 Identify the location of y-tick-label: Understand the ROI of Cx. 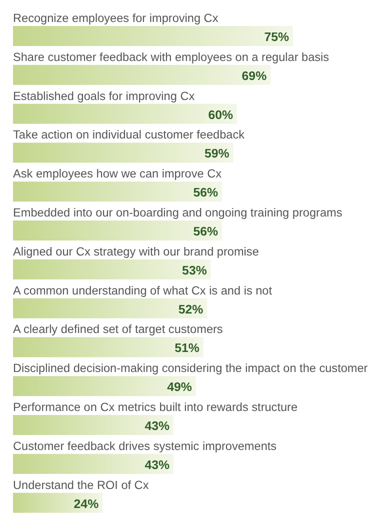
(81, 485).